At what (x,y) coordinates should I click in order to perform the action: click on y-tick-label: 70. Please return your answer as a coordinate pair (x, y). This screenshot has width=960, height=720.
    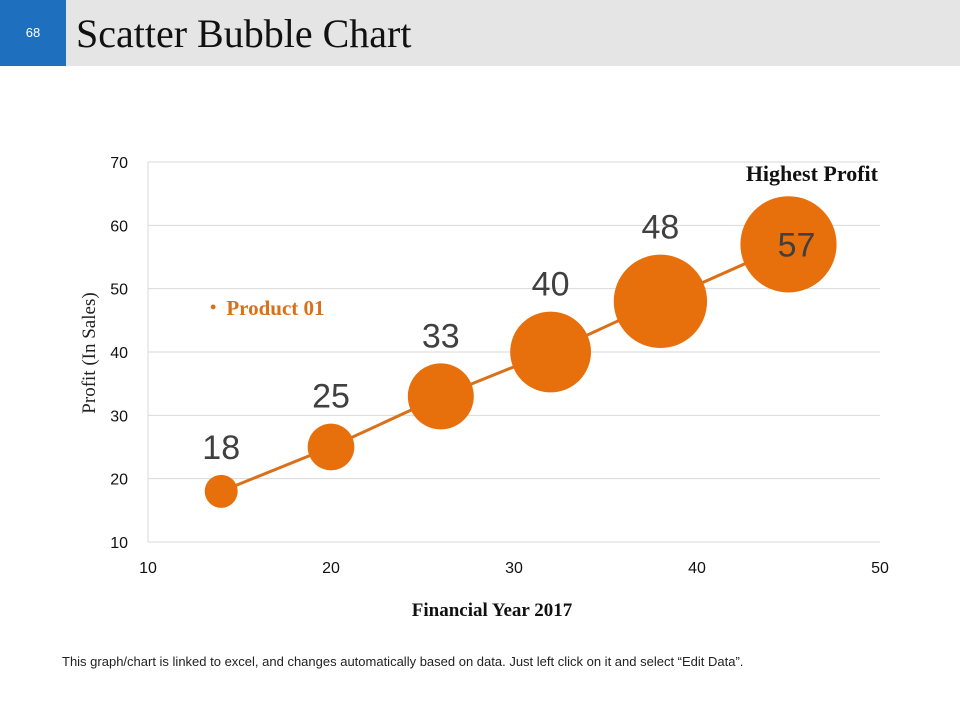
    Looking at the image, I should click on (119, 163).